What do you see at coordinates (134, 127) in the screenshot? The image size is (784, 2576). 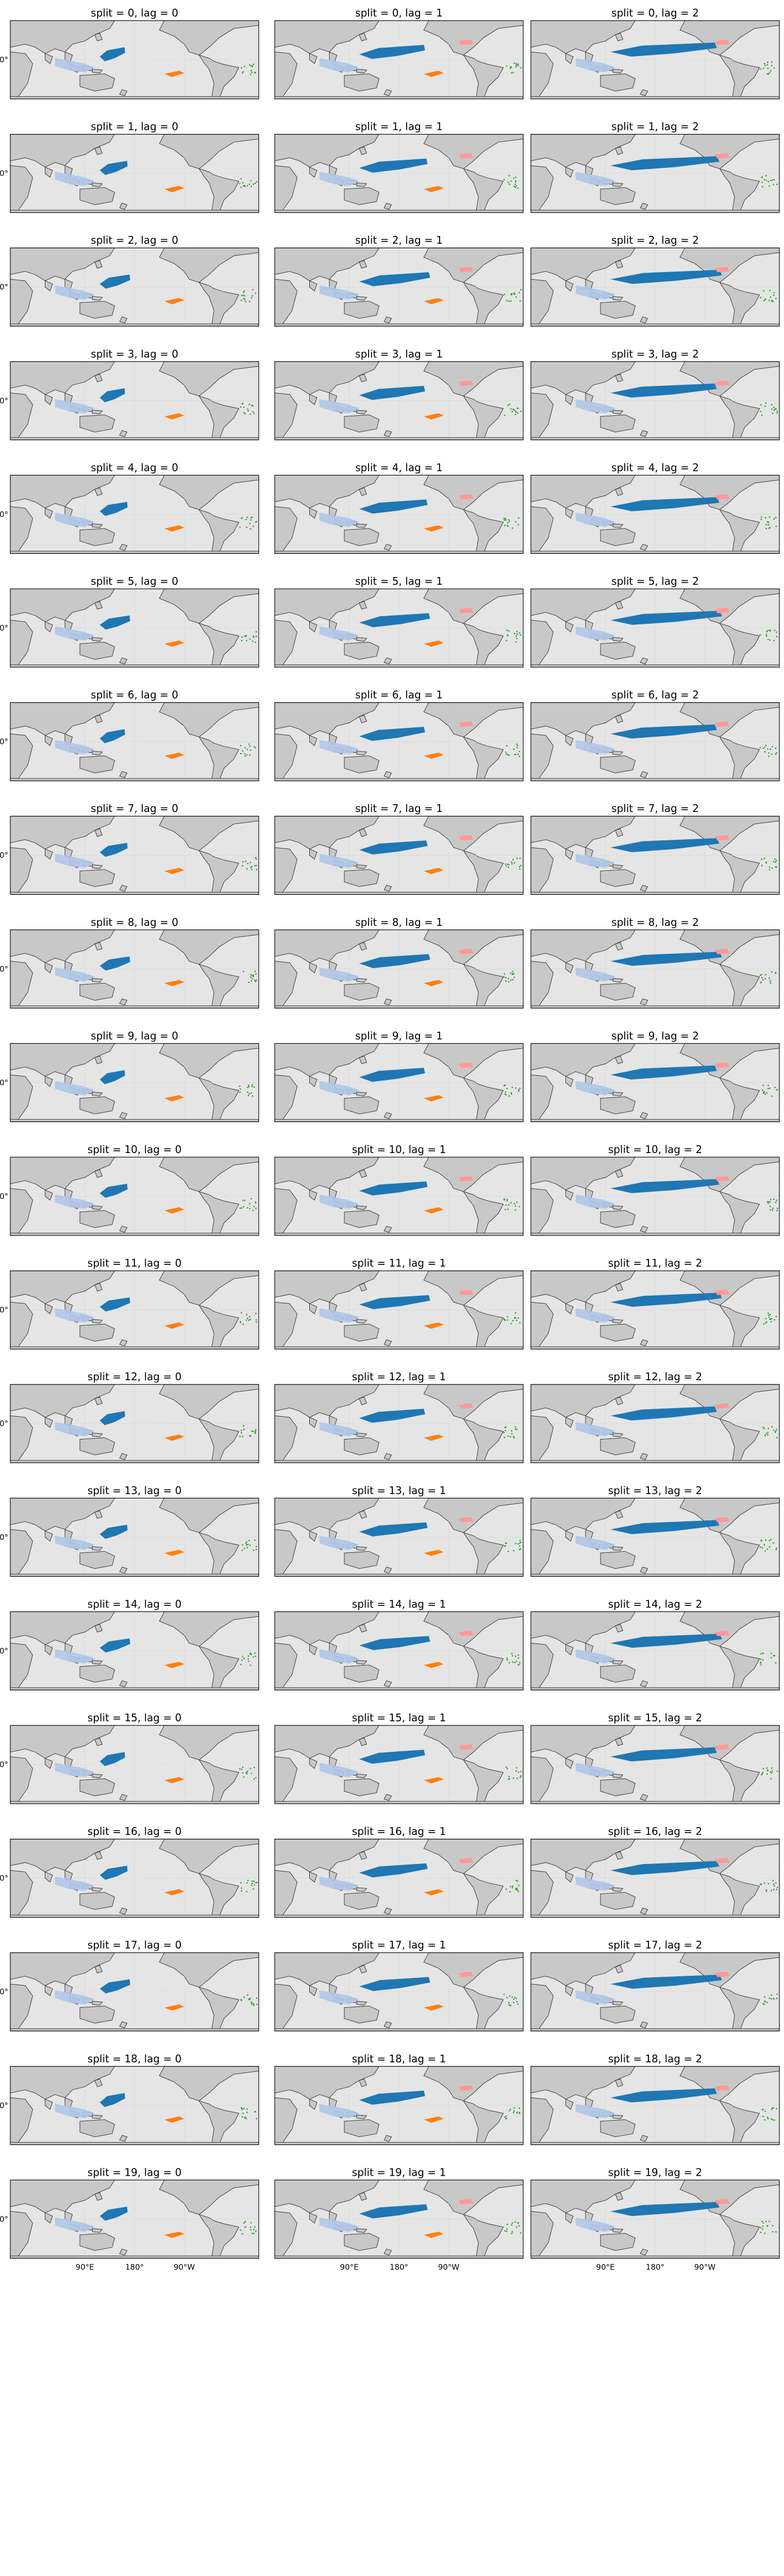 I see `panel-title: split = 1, lag = 0` at bounding box center [134, 127].